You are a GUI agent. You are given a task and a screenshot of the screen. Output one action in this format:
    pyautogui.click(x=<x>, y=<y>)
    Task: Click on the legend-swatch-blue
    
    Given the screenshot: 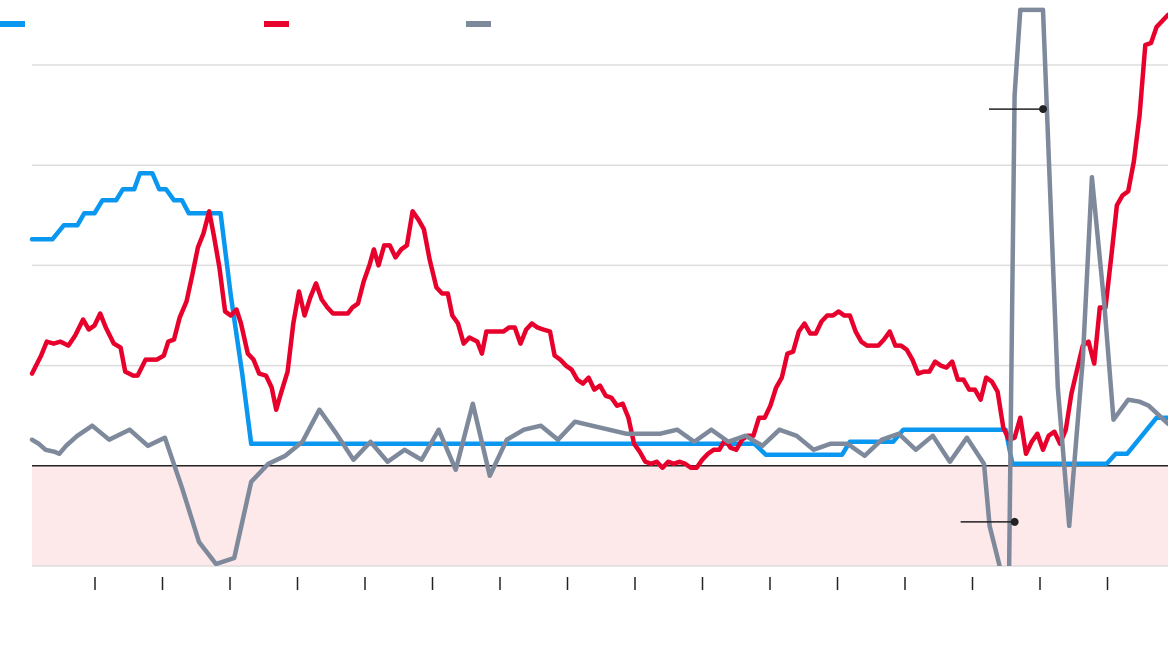 What is the action you would take?
    pyautogui.click(x=12, y=24)
    